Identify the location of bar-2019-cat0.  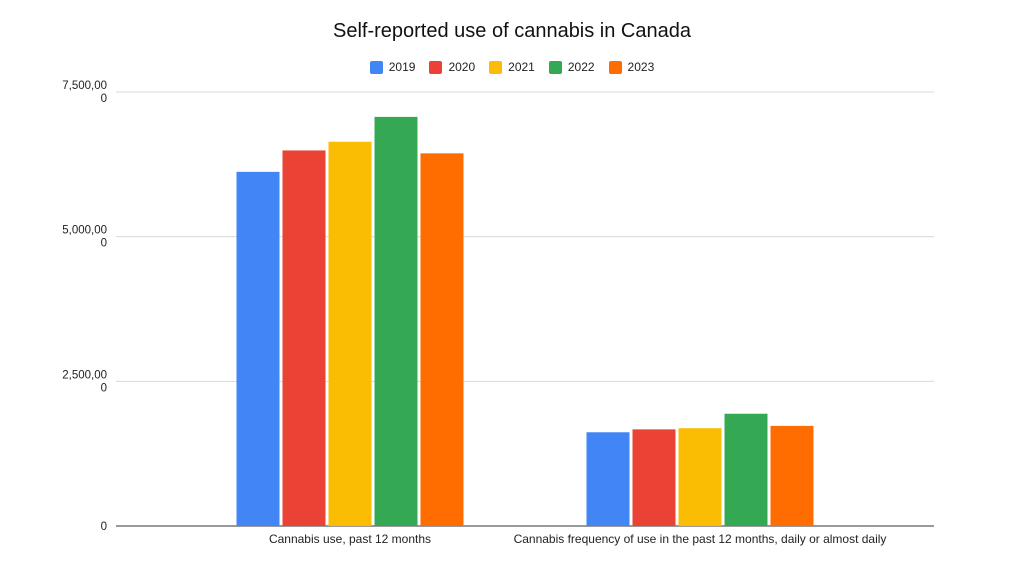
(258, 348).